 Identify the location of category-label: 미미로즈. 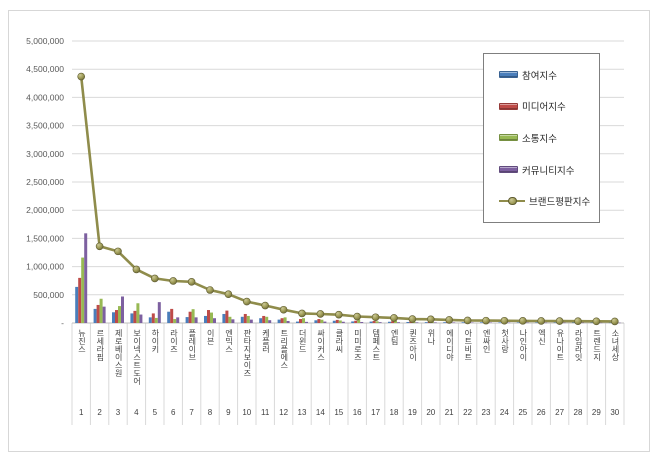
(357, 367).